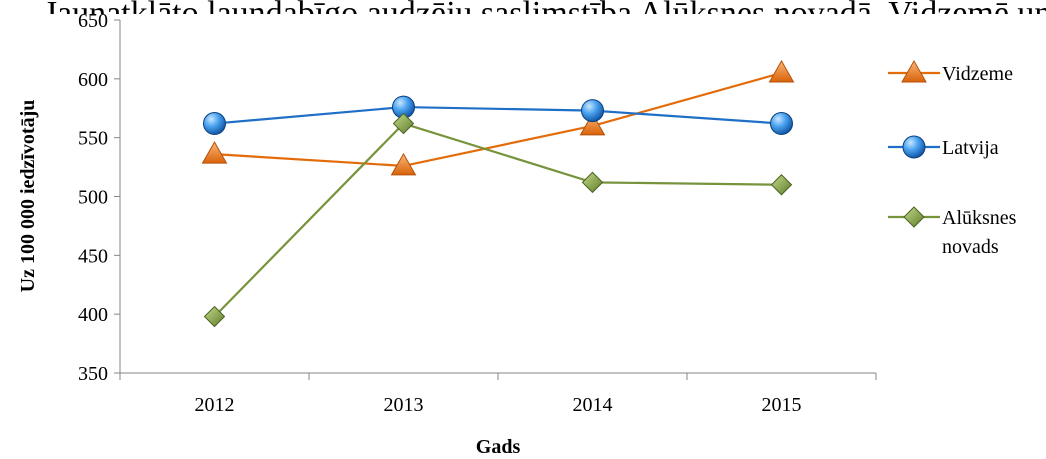  Describe the element at coordinates (593, 405) in the screenshot. I see `x-tick-label: 2014` at that location.